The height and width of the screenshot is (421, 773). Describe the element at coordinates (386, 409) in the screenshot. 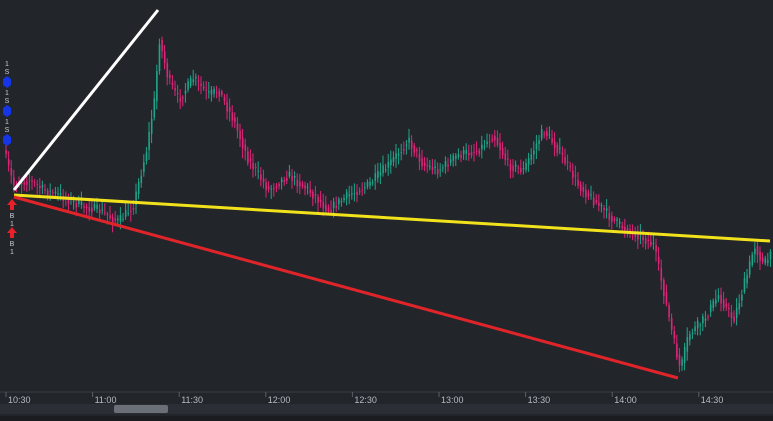

I see `scrollbar-track` at that location.